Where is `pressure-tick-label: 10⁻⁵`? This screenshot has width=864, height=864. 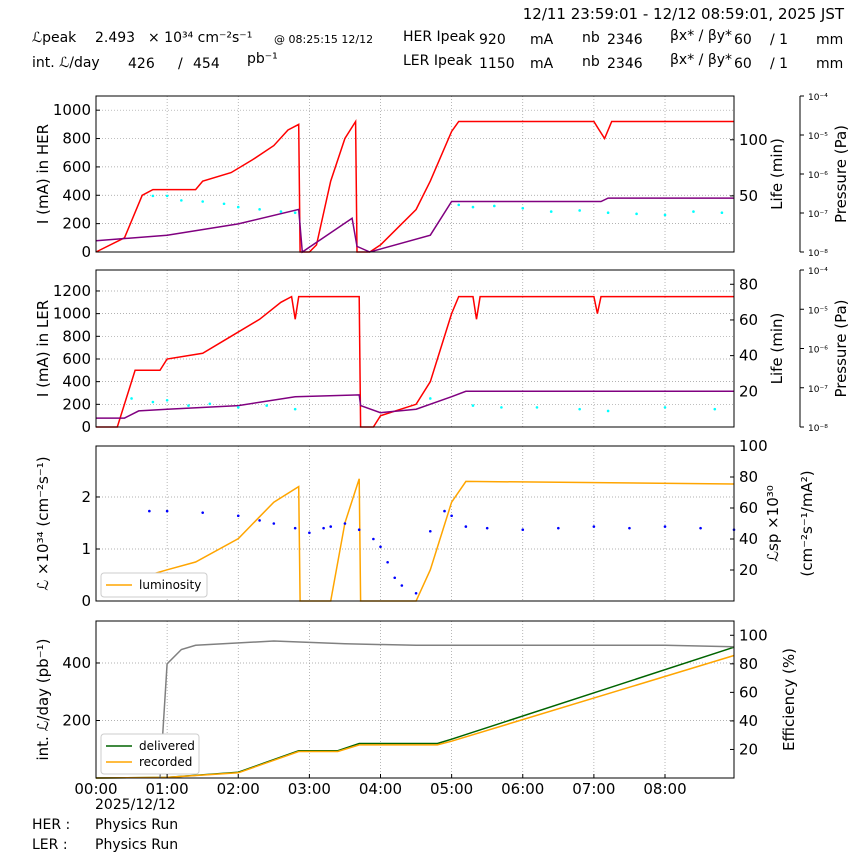 pressure-tick-label: 10⁻⁵ is located at coordinates (818, 137).